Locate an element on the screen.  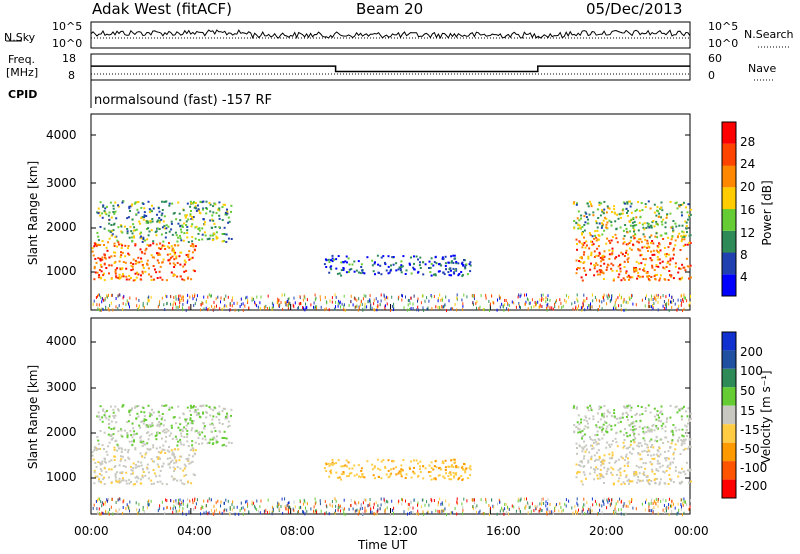
vel-cbar-tick-15: 15 is located at coordinates (748, 411).